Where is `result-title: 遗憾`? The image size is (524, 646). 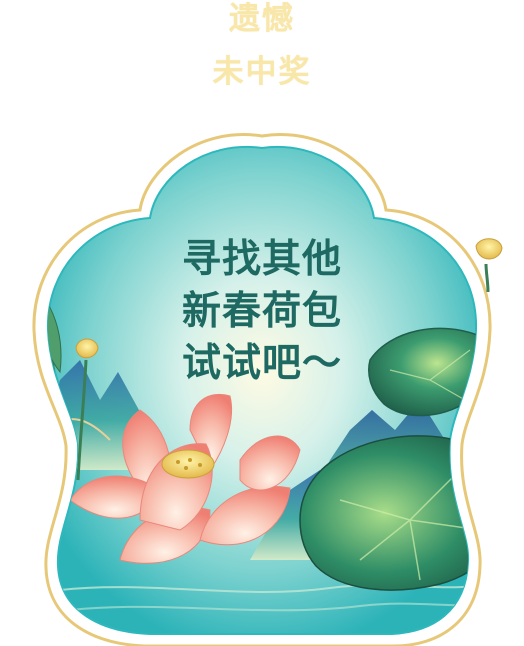
result-title: 遗憾 is located at coordinates (262, 19).